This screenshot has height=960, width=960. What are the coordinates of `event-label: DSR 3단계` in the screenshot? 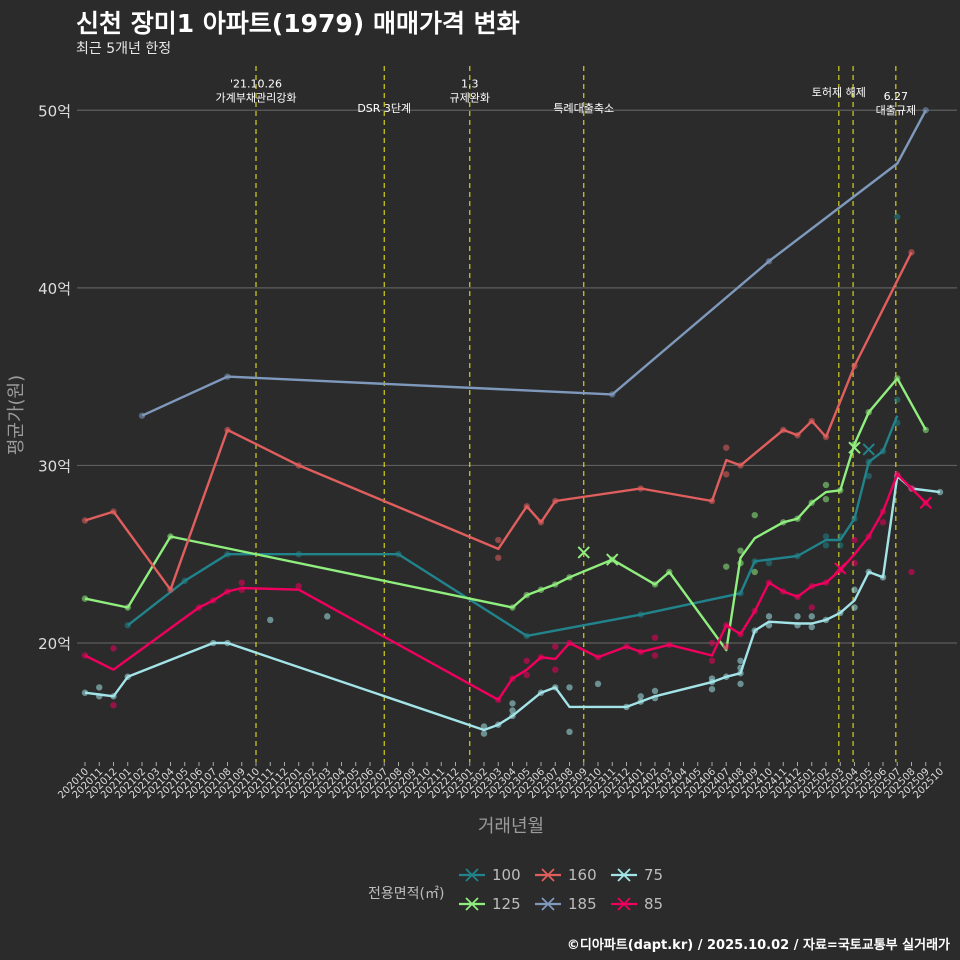 It's located at (384, 108).